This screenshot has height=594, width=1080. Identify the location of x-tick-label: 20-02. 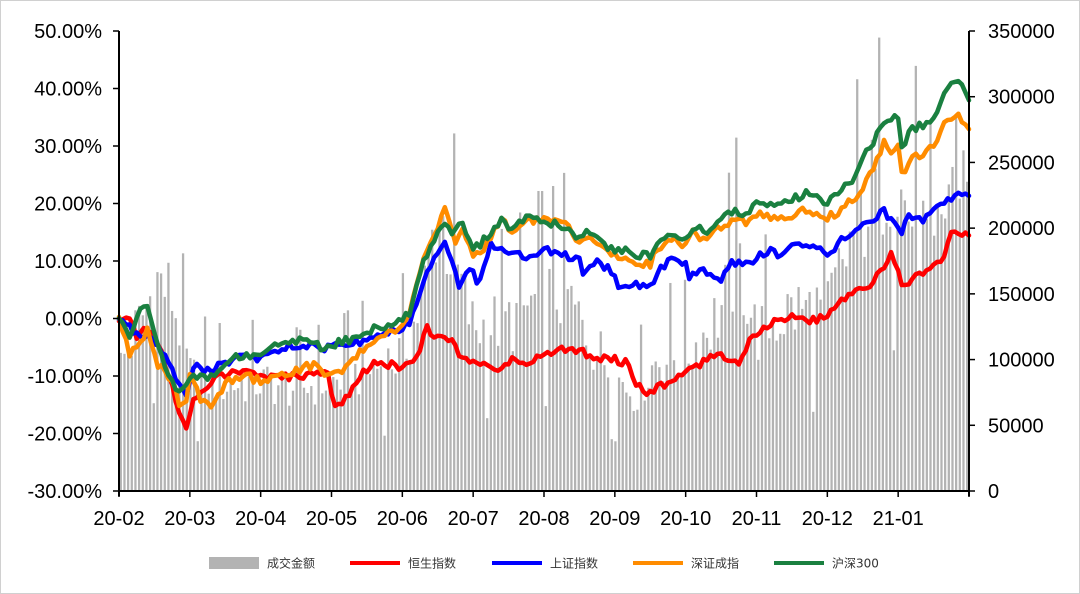
(118, 519).